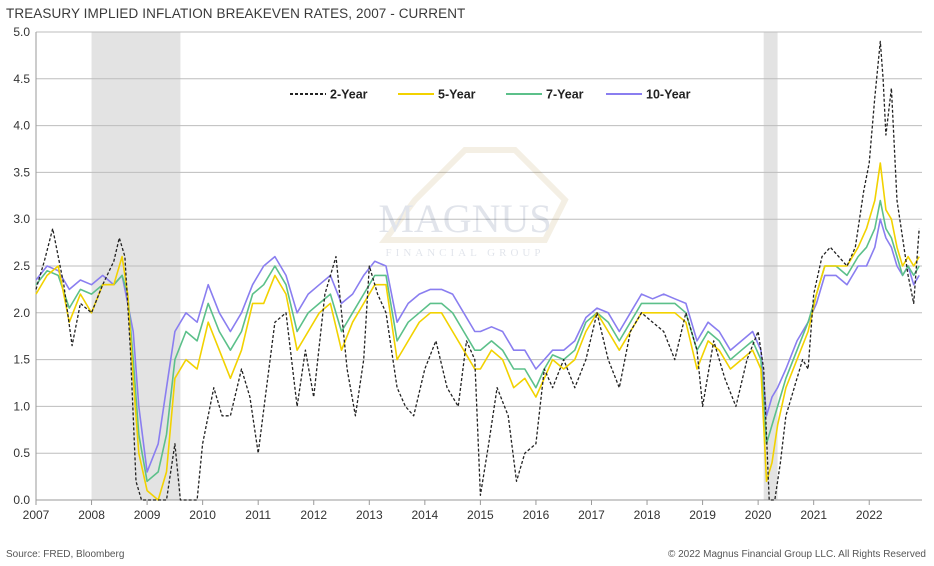  What do you see at coordinates (21, 500) in the screenshot?
I see `y-tick-label-0: 0.0` at bounding box center [21, 500].